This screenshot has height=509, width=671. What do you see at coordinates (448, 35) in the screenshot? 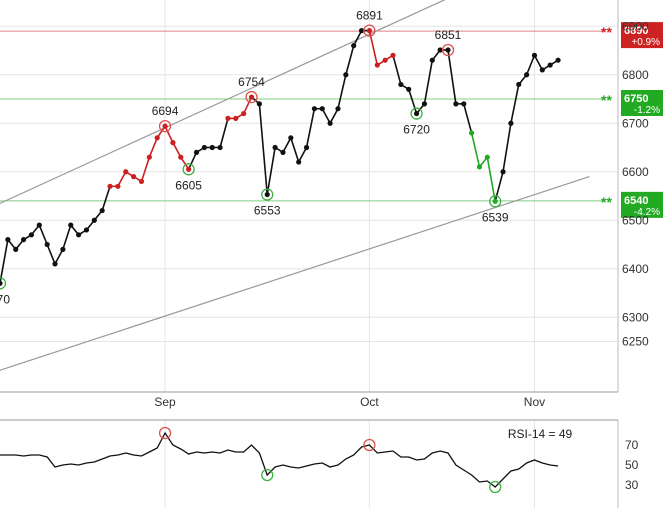
I see `high-label: 6851` at bounding box center [448, 35].